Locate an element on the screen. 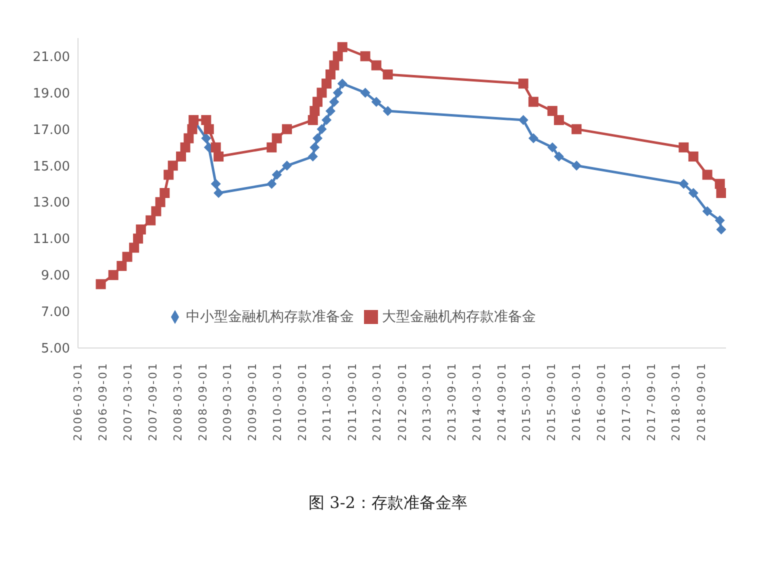 This screenshot has width=775, height=587. x-tick-label: 2014-09-01 is located at coordinates (501, 401).